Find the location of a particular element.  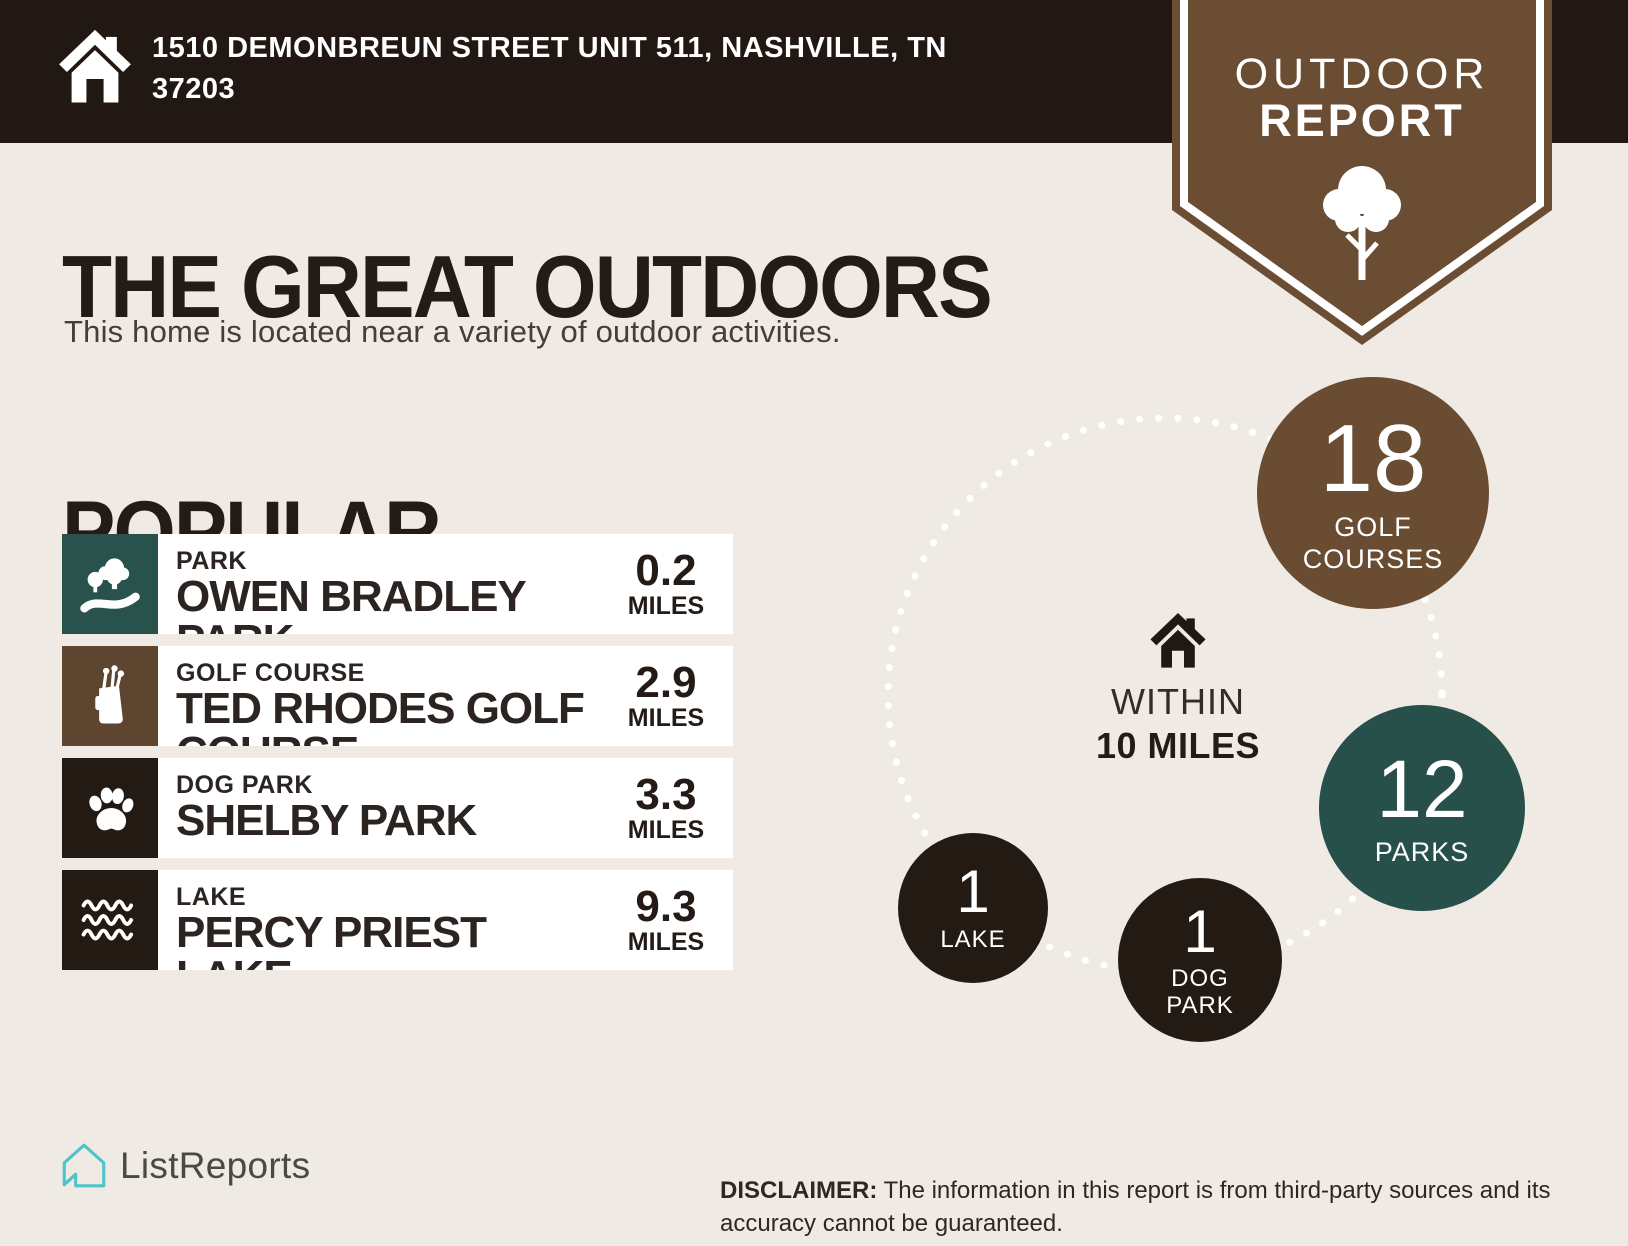

stat-lake: 1 LAKE is located at coordinates (973, 908).